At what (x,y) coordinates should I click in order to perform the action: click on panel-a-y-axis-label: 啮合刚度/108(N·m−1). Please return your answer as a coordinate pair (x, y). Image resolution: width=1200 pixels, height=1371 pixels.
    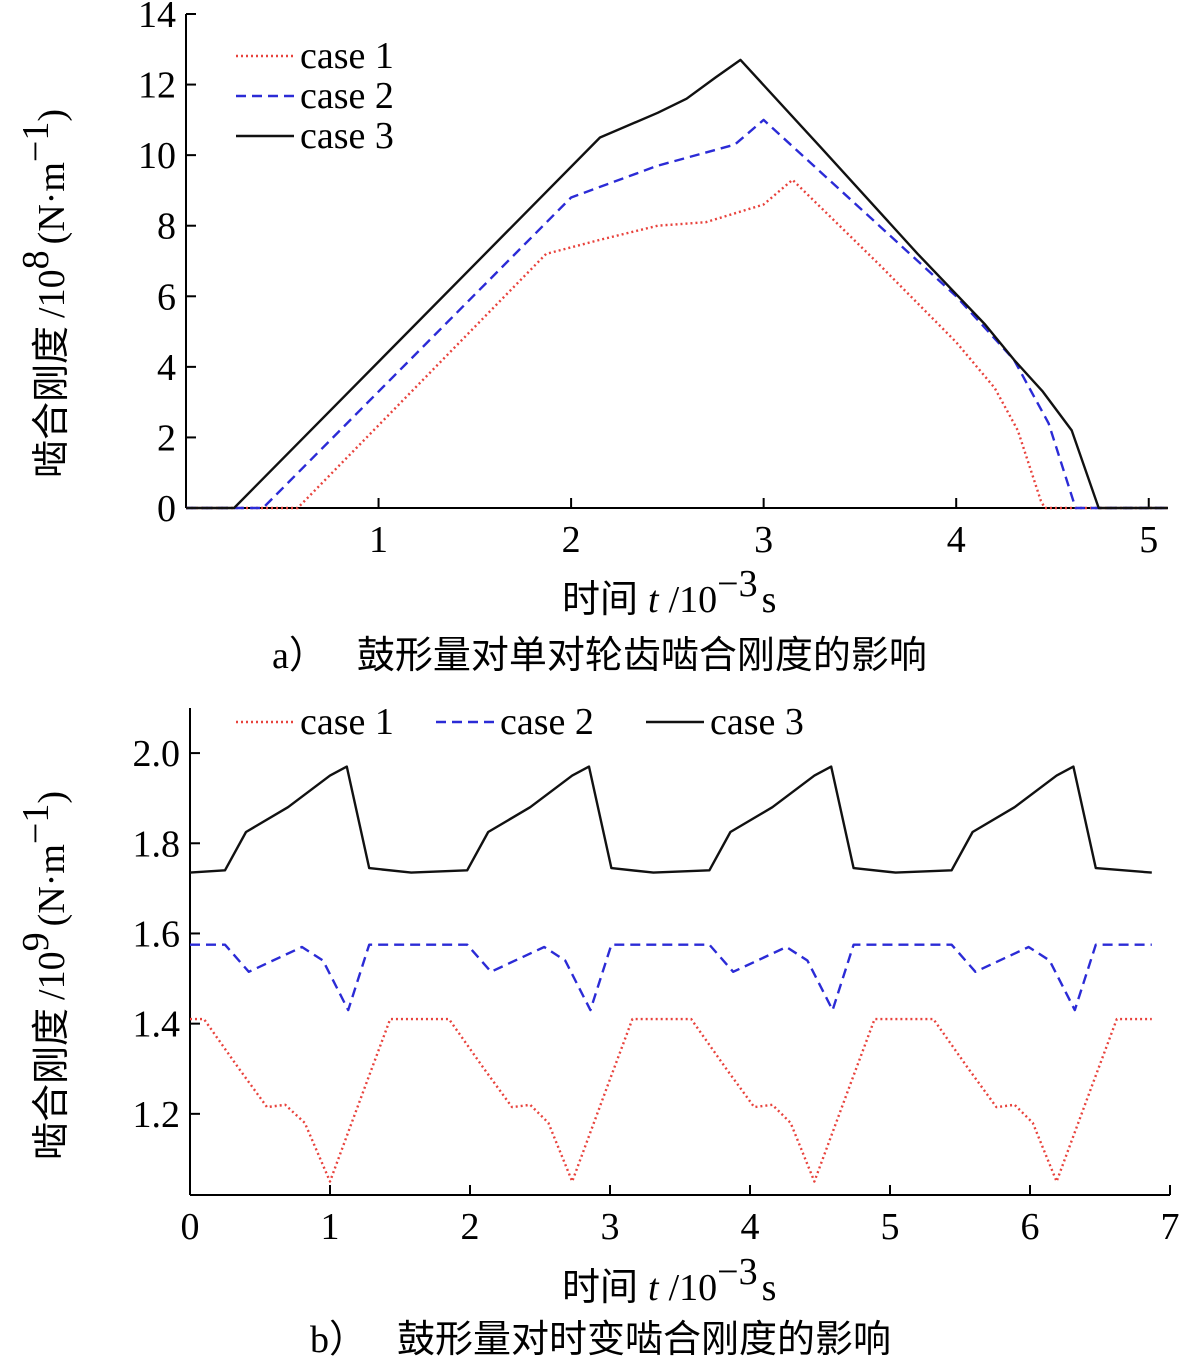
    Looking at the image, I should click on (44, 293).